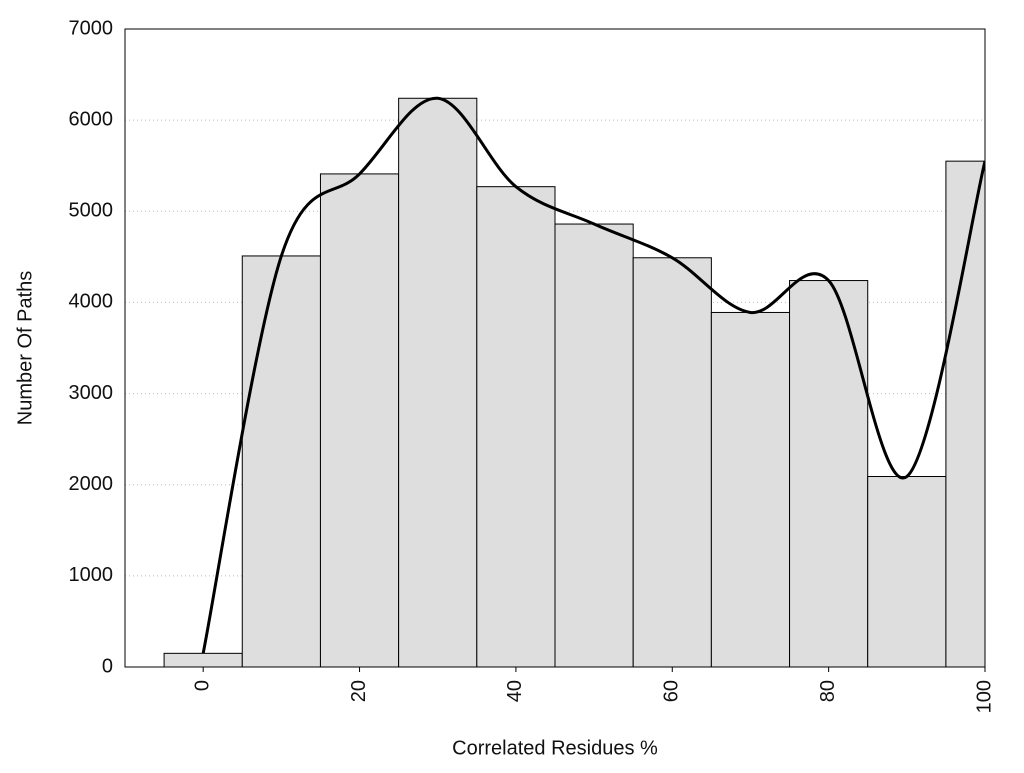 The width and height of the screenshot is (1024, 773). Describe the element at coordinates (515, 691) in the screenshot. I see `x-tick-label: 40` at that location.